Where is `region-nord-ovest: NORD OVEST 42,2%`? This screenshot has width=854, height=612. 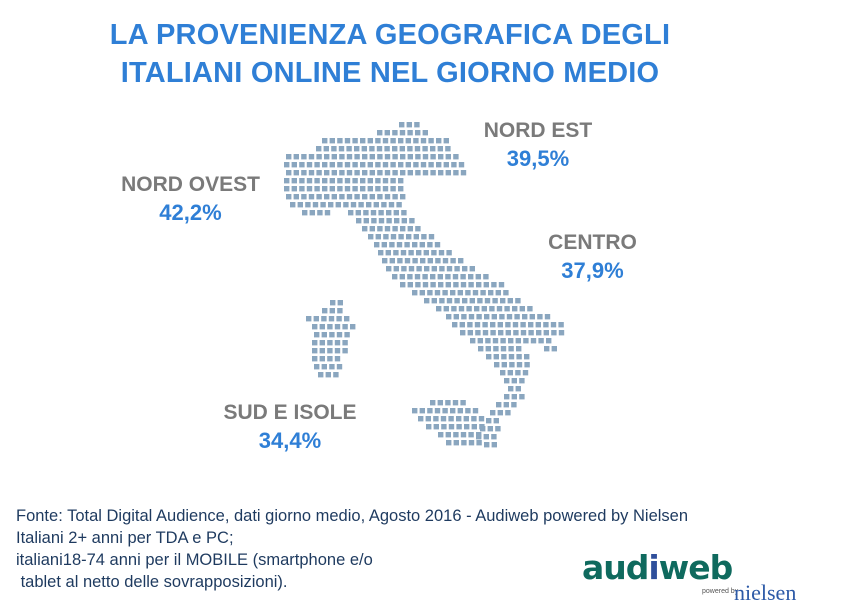 region-nord-ovest: NORD OVEST 42,2% is located at coordinates (190, 200).